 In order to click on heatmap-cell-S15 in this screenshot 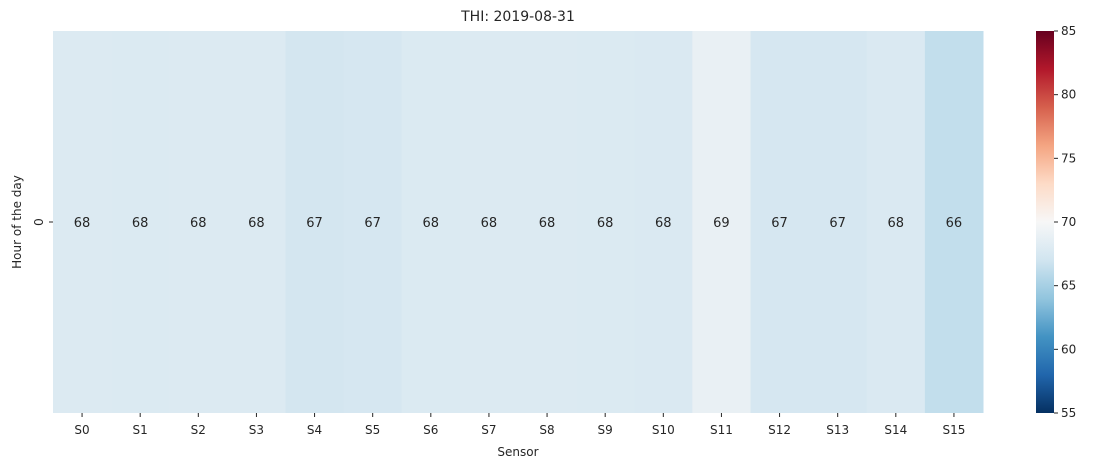, I will do `click(954, 222)`.